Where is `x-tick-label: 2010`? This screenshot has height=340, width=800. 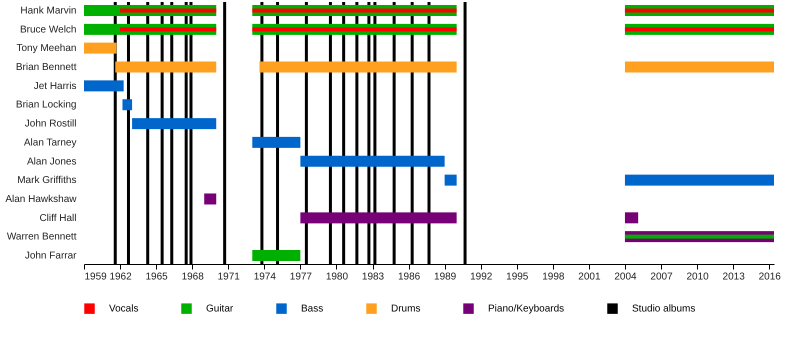 x-tick-label: 2010 is located at coordinates (698, 277).